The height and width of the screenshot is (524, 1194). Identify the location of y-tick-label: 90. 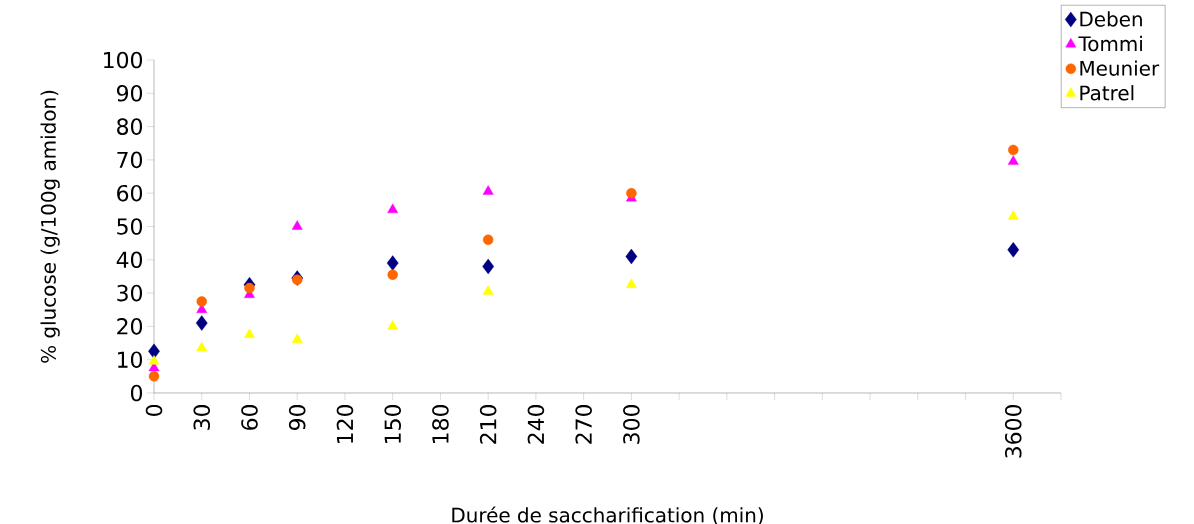
(129, 93).